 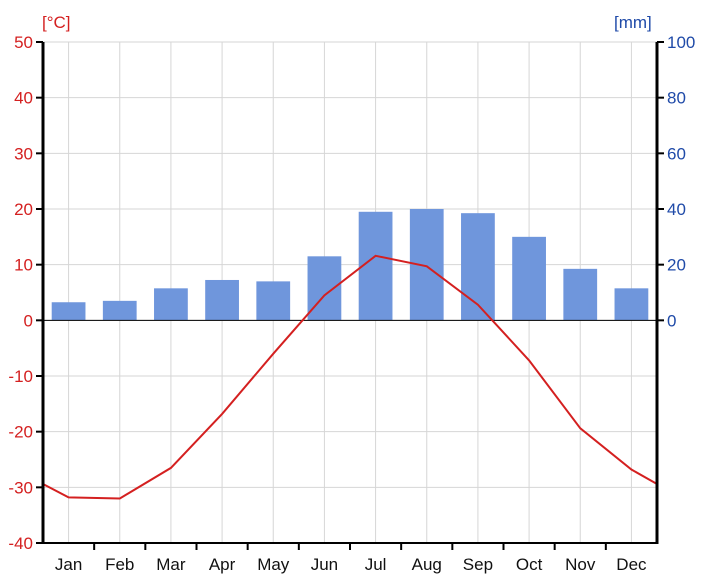 What do you see at coordinates (580, 564) in the screenshot?
I see `month-label: Nov` at bounding box center [580, 564].